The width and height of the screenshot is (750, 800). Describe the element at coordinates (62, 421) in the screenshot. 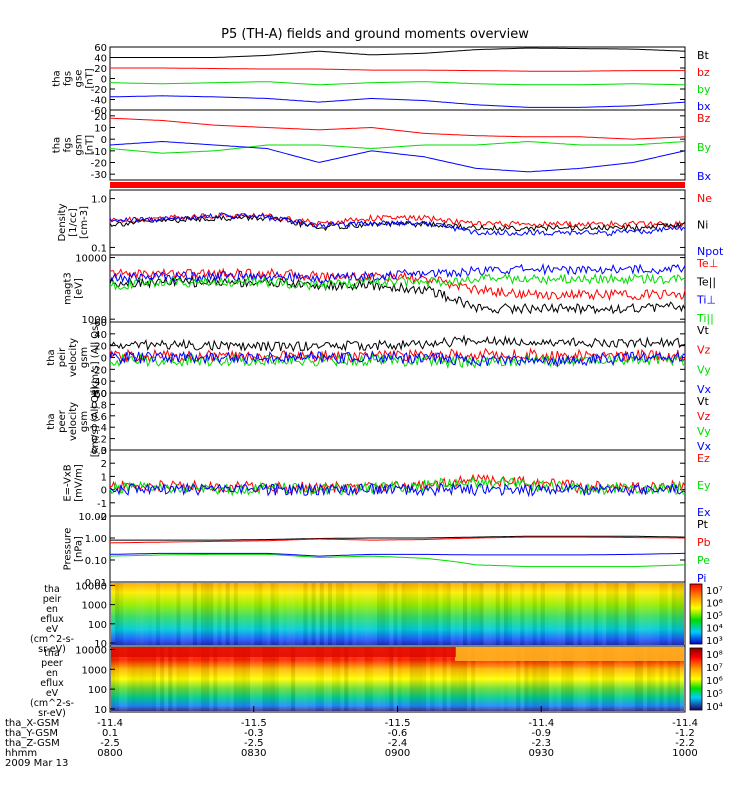

I see `y-axis-label-line: peer` at that location.